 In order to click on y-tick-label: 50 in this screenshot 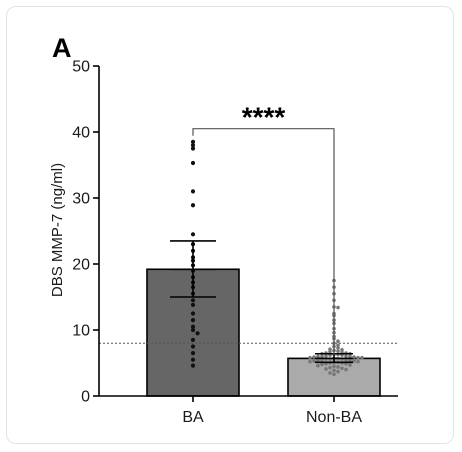, I will do `click(81, 67)`.